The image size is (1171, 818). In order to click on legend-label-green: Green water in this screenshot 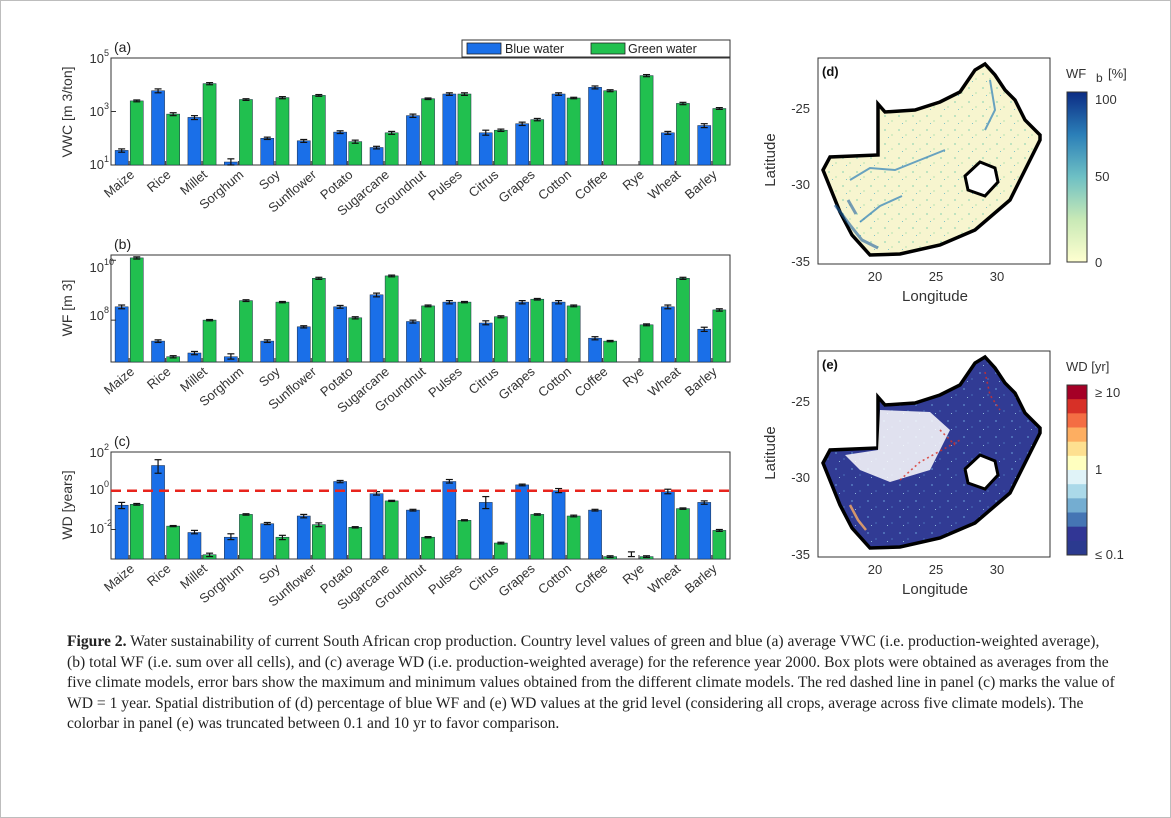, I will do `click(662, 49)`.